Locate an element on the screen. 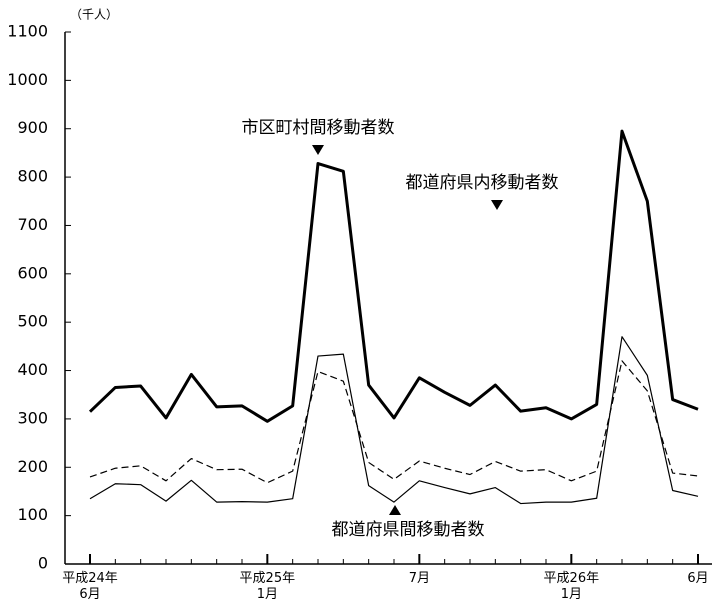 Image resolution: width=721 pixels, height=610 pixels. y-tick-label: 900 is located at coordinates (32, 127).